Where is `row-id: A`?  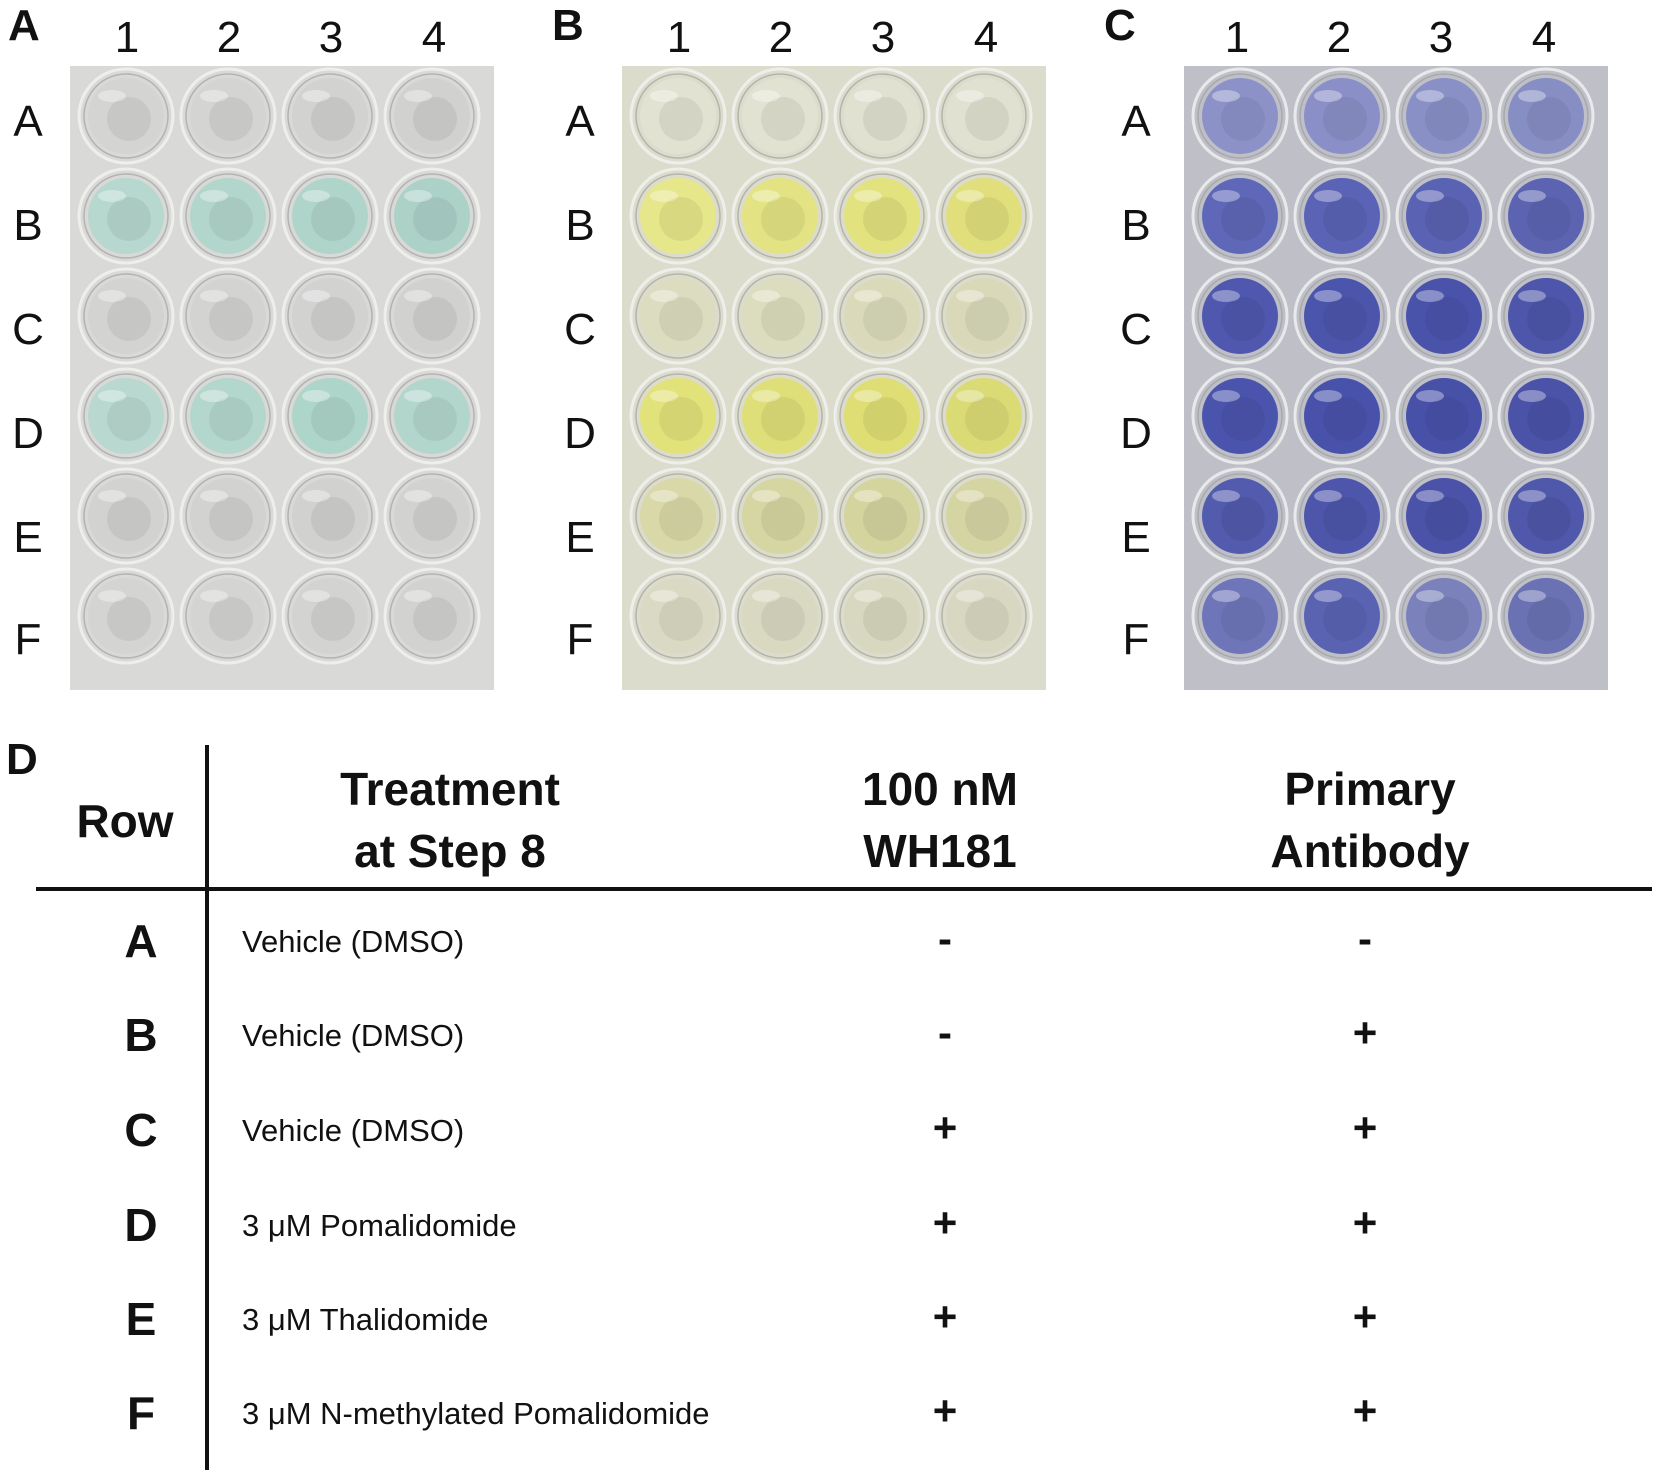 row-id: A is located at coordinates (141, 941).